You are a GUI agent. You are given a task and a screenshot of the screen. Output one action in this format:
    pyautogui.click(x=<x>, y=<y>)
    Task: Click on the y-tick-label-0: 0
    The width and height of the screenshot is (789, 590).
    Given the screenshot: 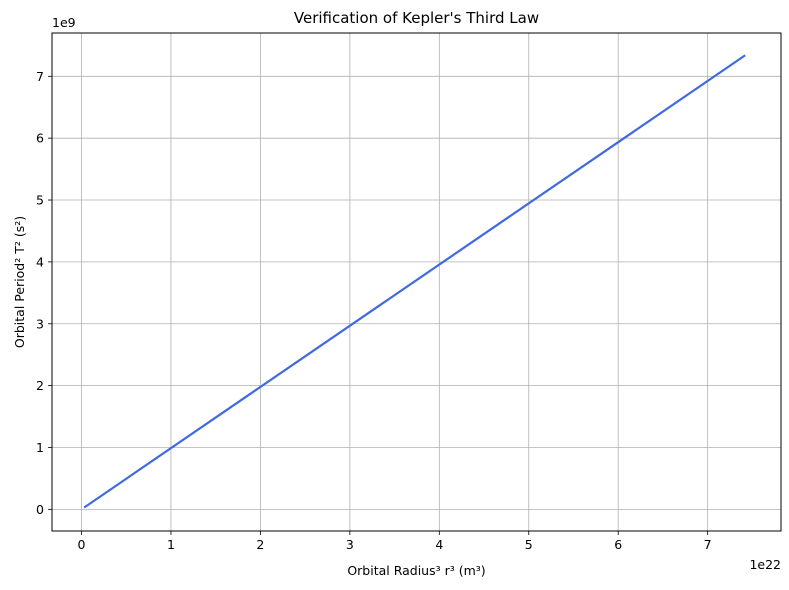 What is the action you would take?
    pyautogui.click(x=40, y=509)
    